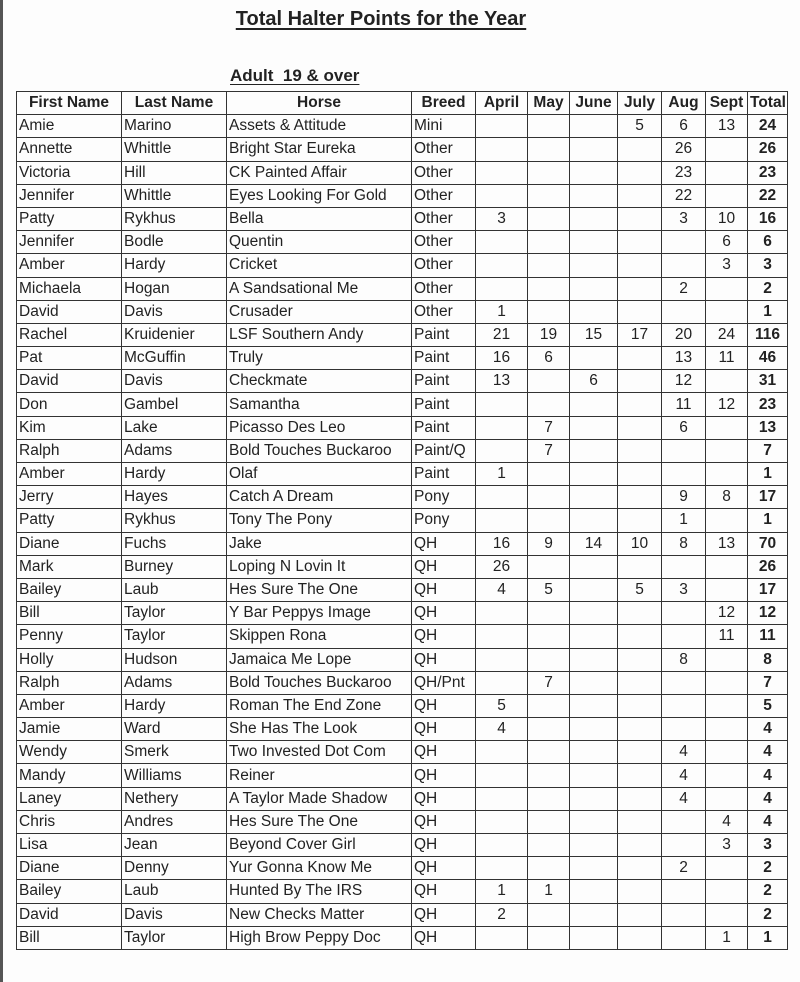  Describe the element at coordinates (69, 822) in the screenshot. I see `cell-first-name: Chris` at that location.